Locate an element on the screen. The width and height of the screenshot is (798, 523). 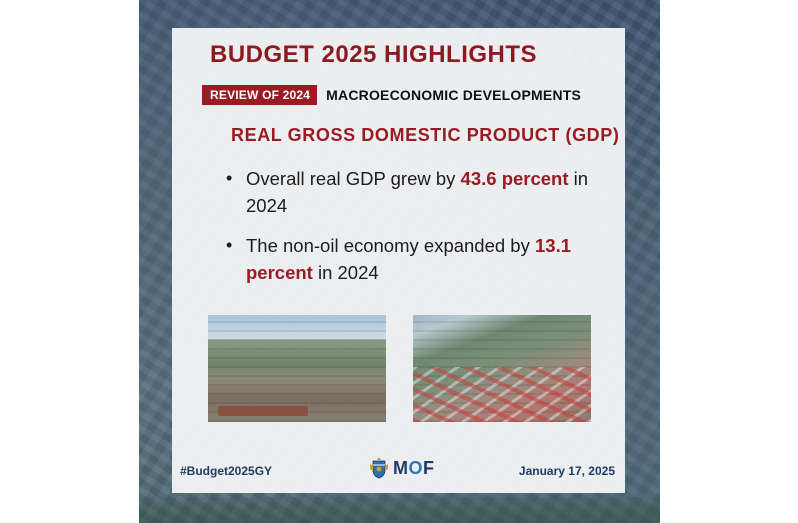
footer-hashtag: #Budget2025GY is located at coordinates (226, 471).